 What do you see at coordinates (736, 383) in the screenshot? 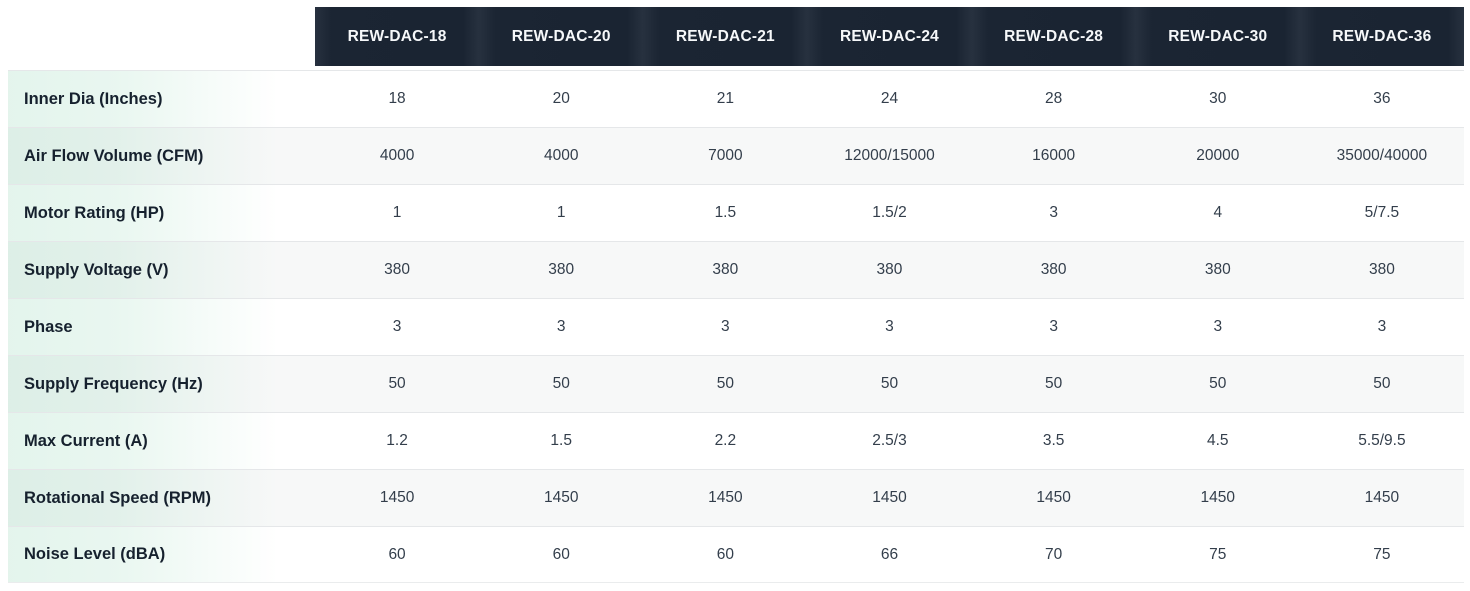
I see `table-row: Supply Frequency (Hz) 50 50 50 50 50 50 50` at bounding box center [736, 383].